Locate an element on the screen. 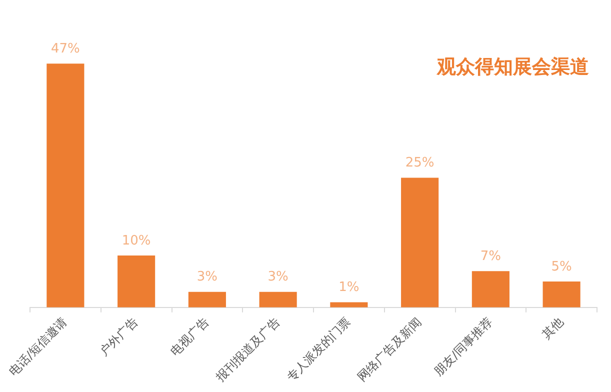 The height and width of the screenshot is (392, 611). x-tick-label: 电视广告 is located at coordinates (190, 336).